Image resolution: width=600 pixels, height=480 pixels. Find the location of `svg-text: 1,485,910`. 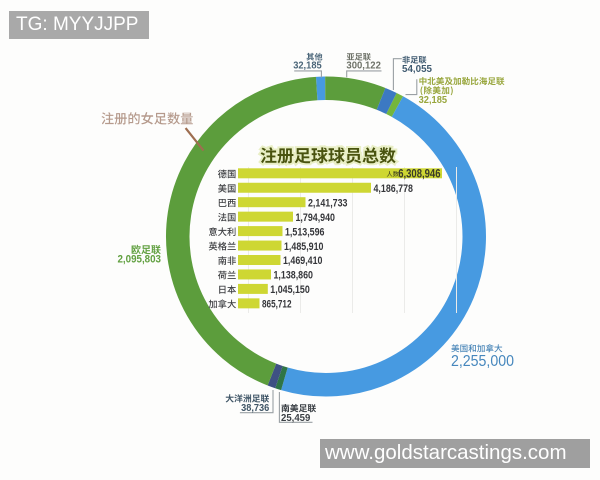

svg-text: 1,485,910 is located at coordinates (304, 247).